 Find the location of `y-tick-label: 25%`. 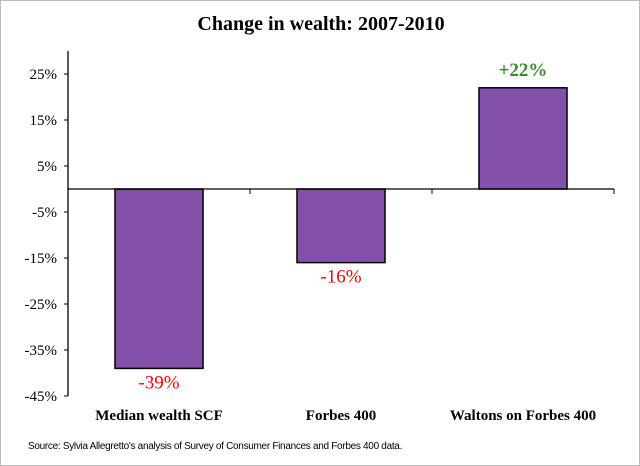

y-tick-label: 25% is located at coordinates (44, 75).